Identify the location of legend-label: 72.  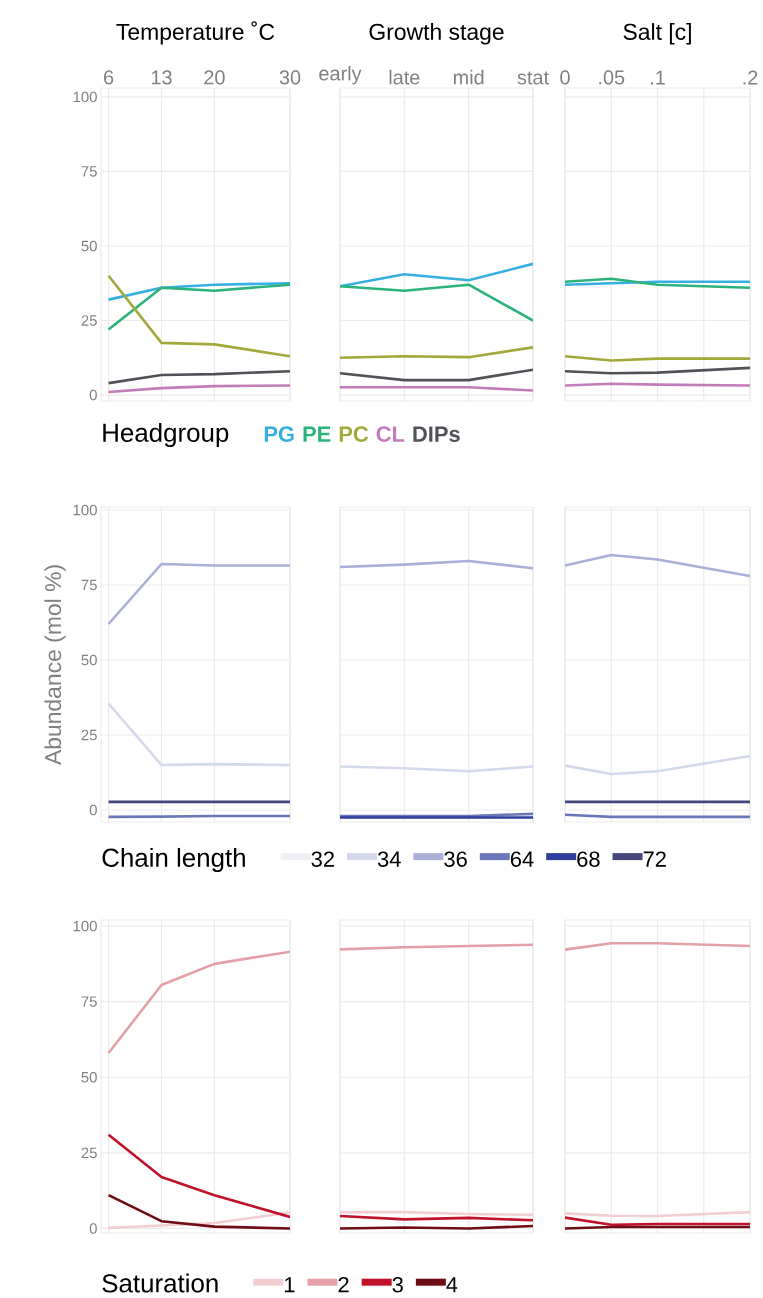
(654, 859).